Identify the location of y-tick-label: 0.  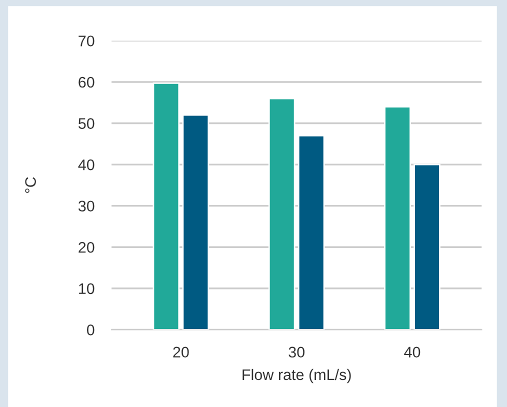
(90, 330).